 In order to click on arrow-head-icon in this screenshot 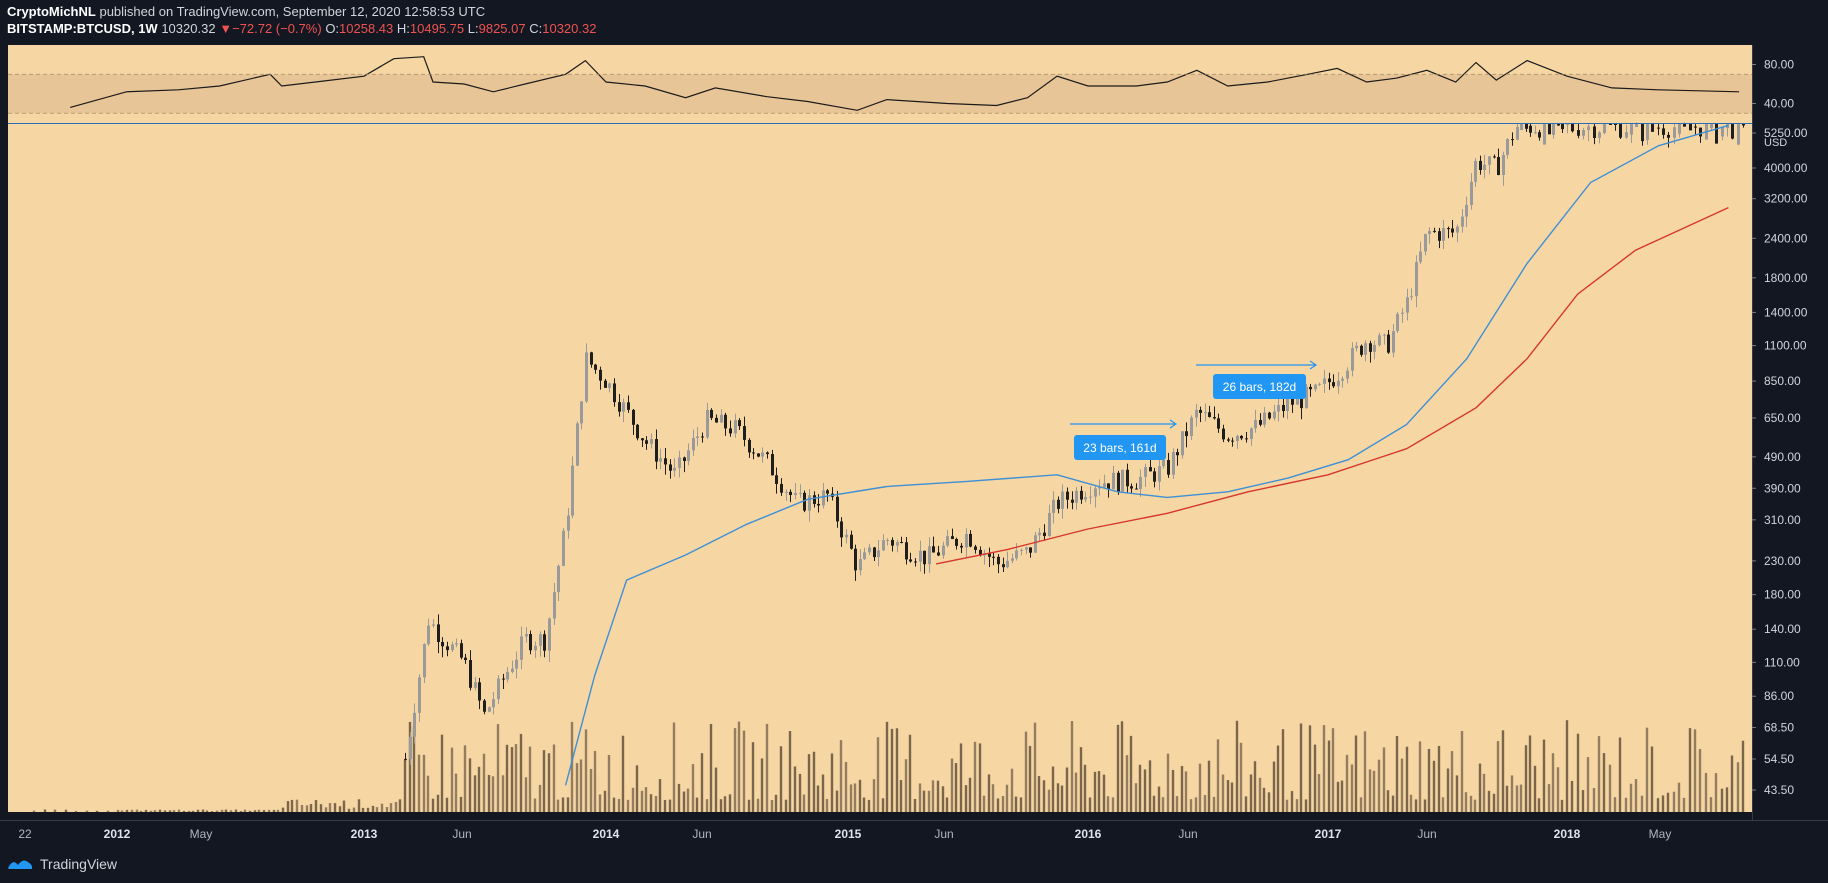, I will do `click(1313, 365)`.